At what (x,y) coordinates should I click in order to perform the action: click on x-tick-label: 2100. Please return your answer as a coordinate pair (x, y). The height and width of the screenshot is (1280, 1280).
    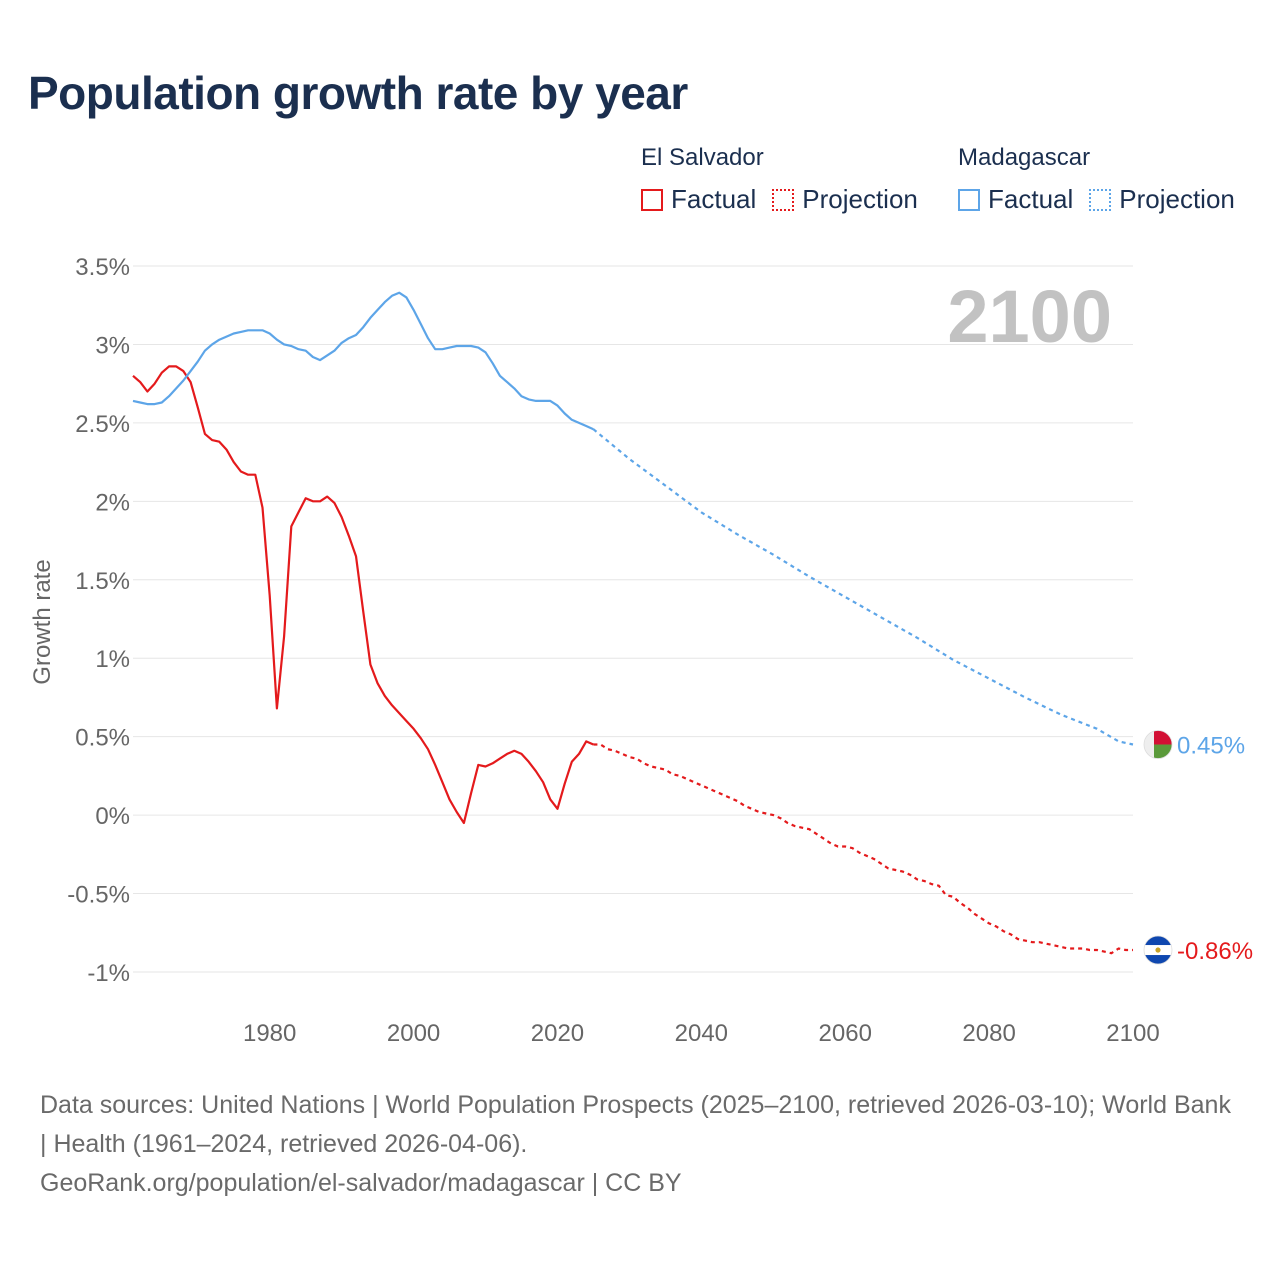
    Looking at the image, I should click on (1132, 1033).